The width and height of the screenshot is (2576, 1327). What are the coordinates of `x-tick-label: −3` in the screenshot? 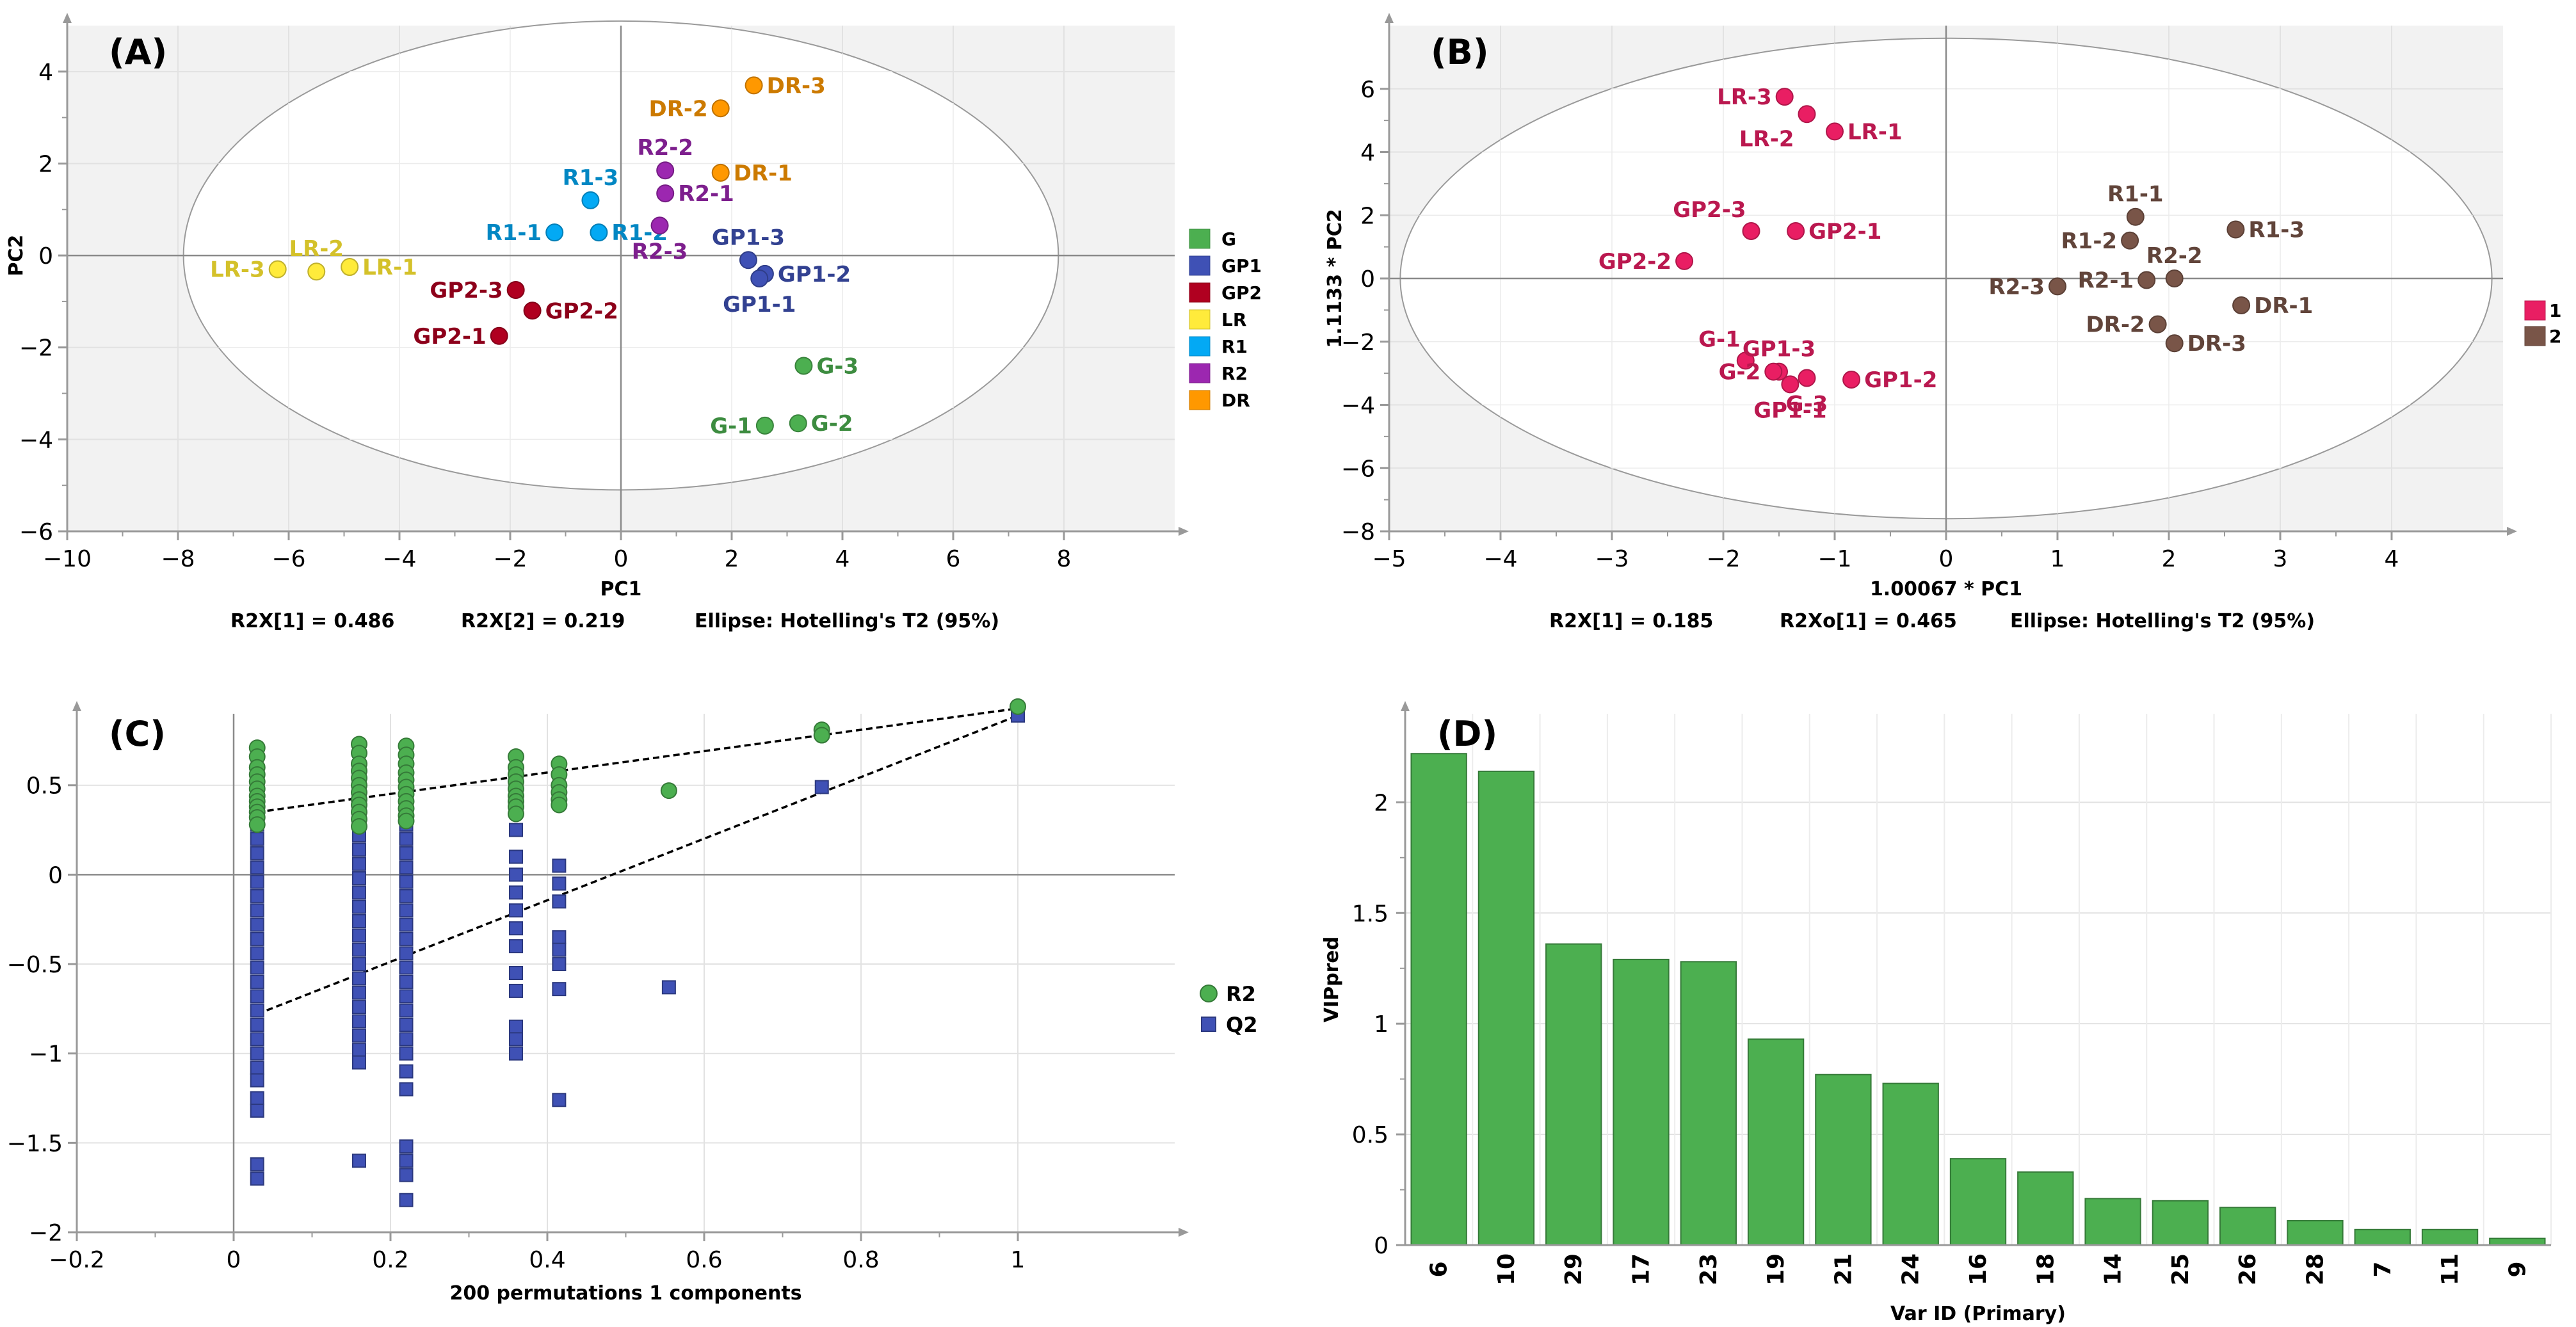 It's located at (1612, 559).